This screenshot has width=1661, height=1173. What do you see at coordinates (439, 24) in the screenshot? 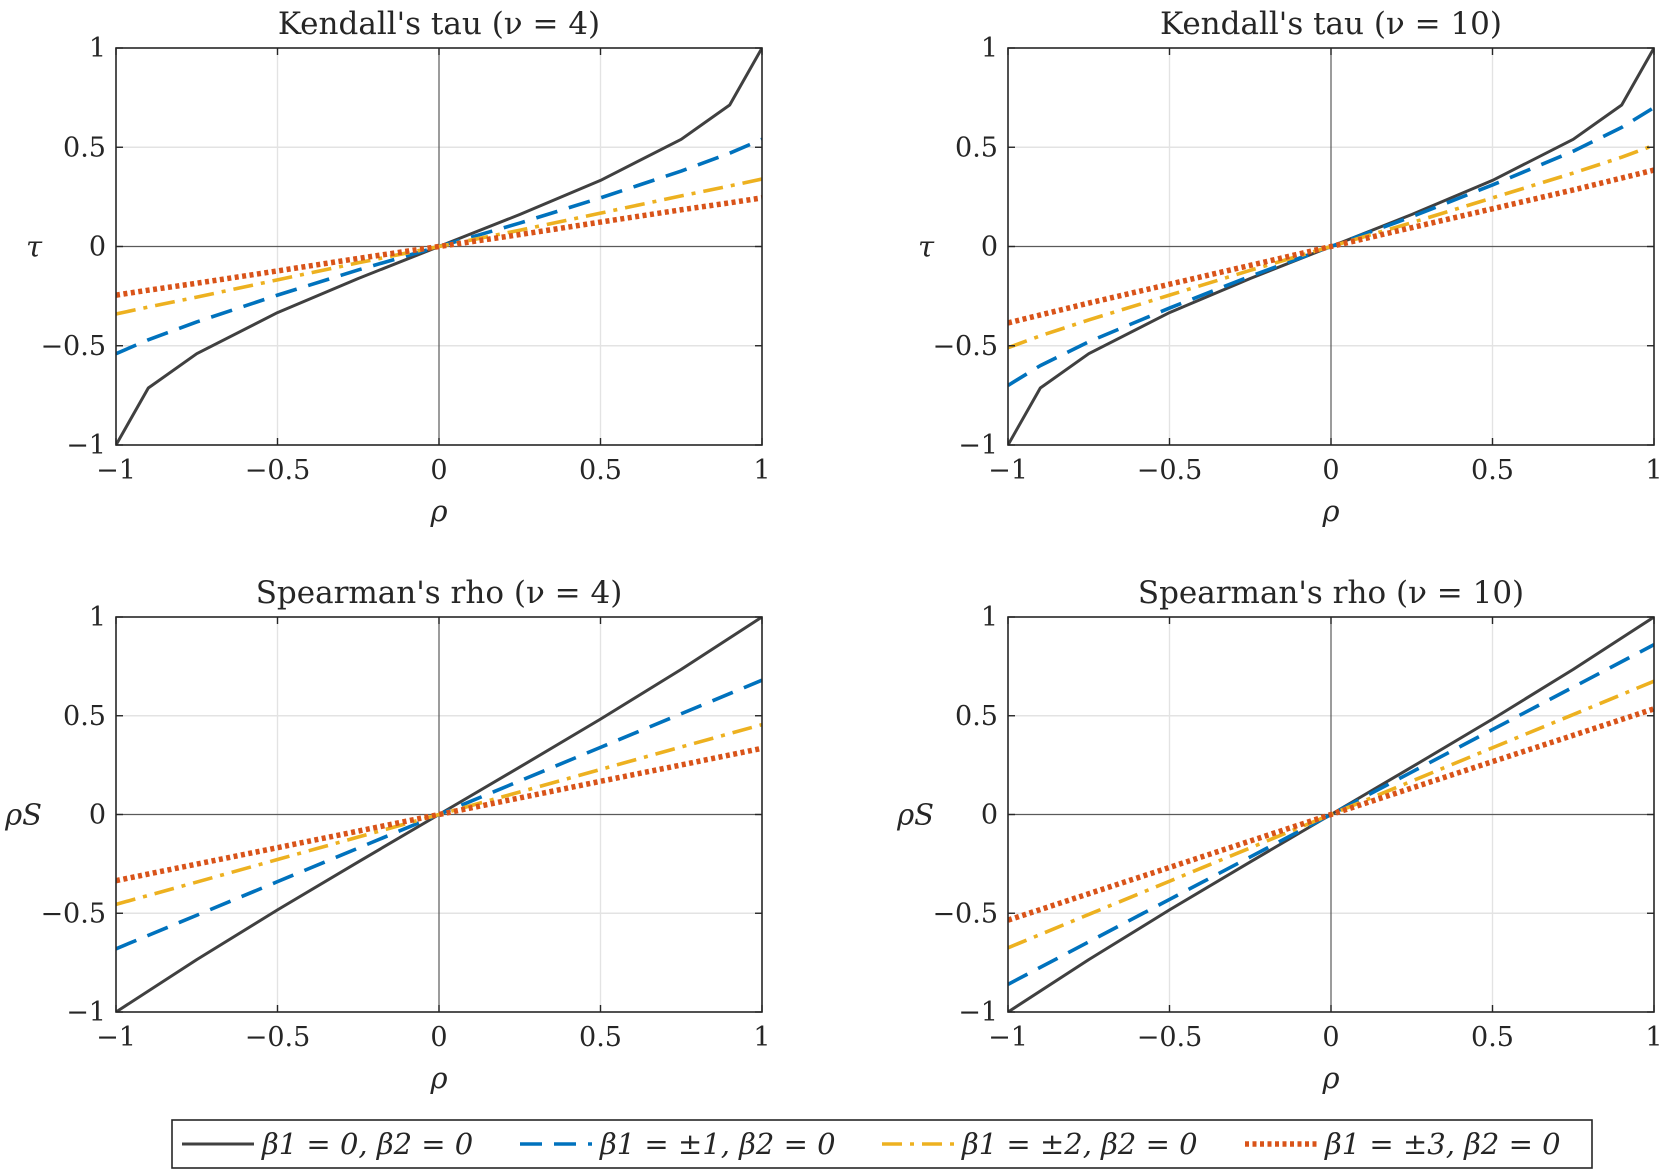
I see `chart-title: Kendall's tau (ν = 4)` at bounding box center [439, 24].